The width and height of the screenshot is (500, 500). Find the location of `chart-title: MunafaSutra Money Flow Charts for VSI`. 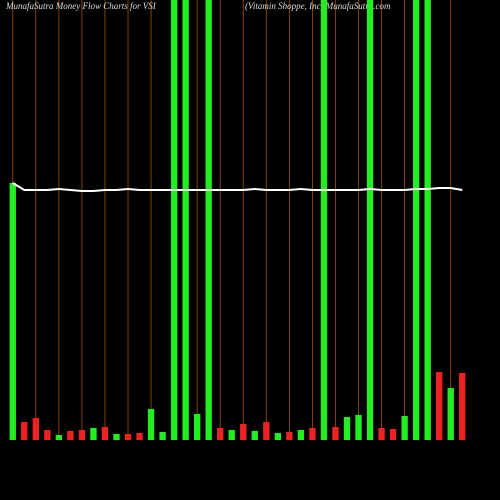

chart-title: MunafaSutra Money Flow Charts for VSI is located at coordinates (81, 6).